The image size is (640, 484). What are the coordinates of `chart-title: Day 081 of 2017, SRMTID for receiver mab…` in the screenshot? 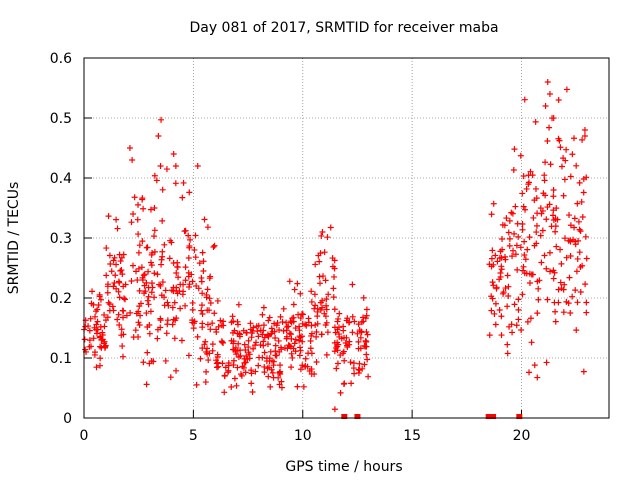 It's located at (343, 28).